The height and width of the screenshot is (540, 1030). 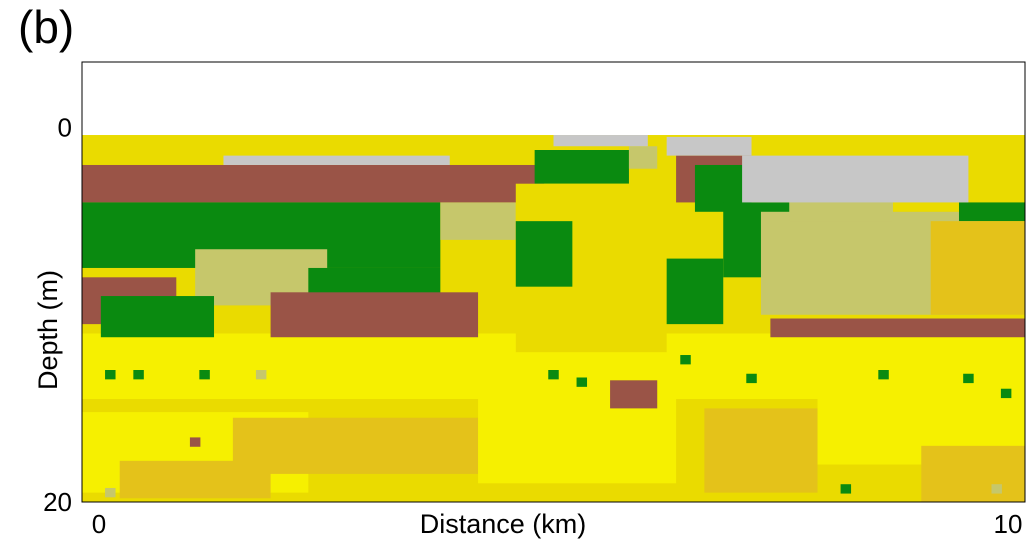 What do you see at coordinates (99, 524) in the screenshot?
I see `x-tick-label: 0` at bounding box center [99, 524].